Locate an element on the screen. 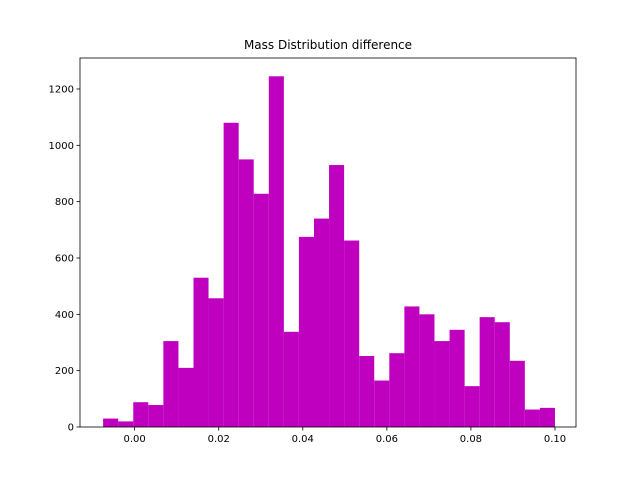  x-tick-label: 0.06 is located at coordinates (387, 439).